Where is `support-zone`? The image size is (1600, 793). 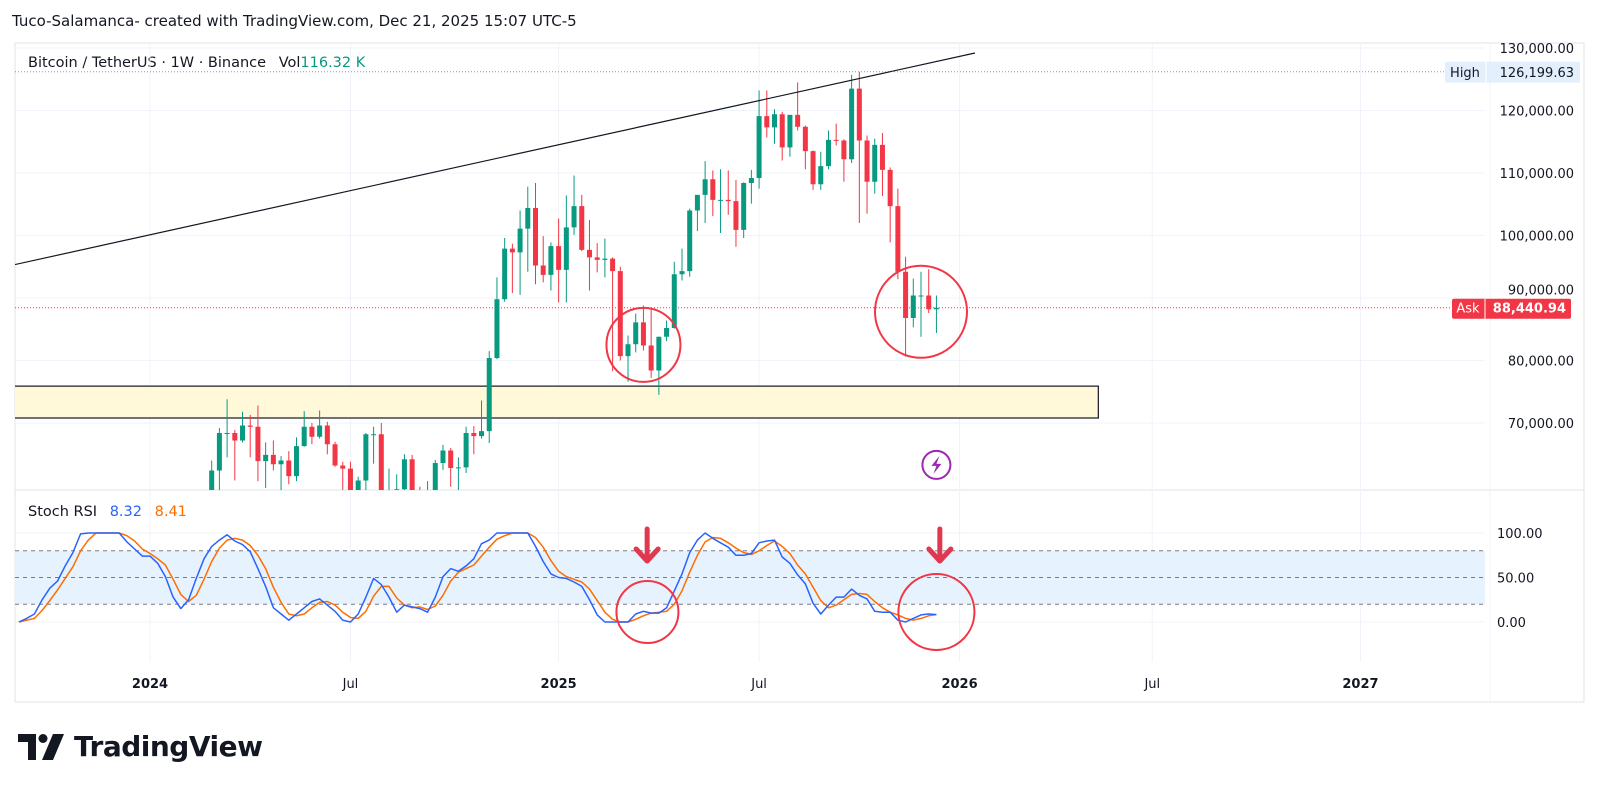 support-zone is located at coordinates (557, 402).